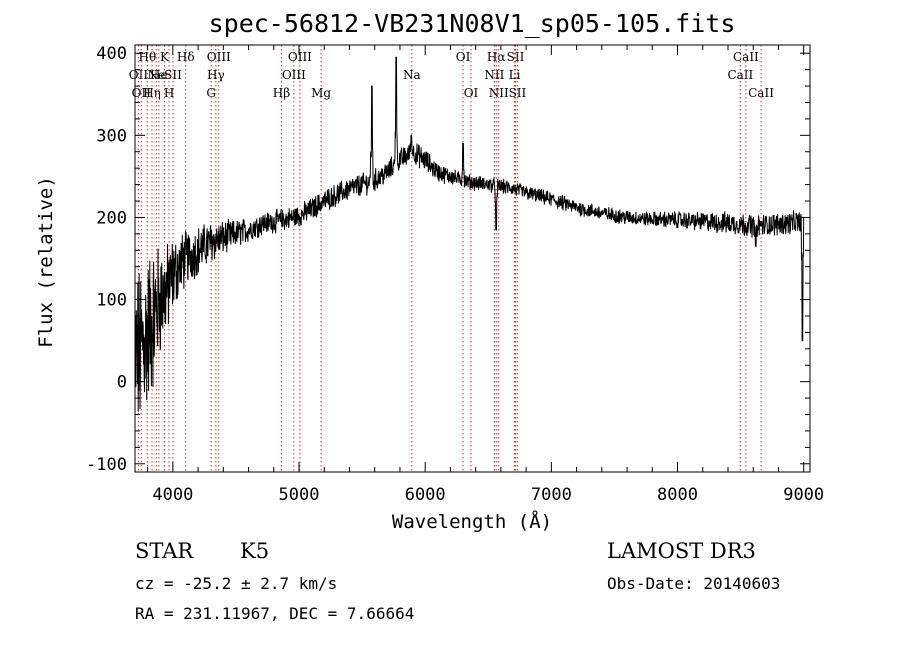 The image size is (900, 649). I want to click on x-axis-label: Wavelength (Å), so click(472, 521).